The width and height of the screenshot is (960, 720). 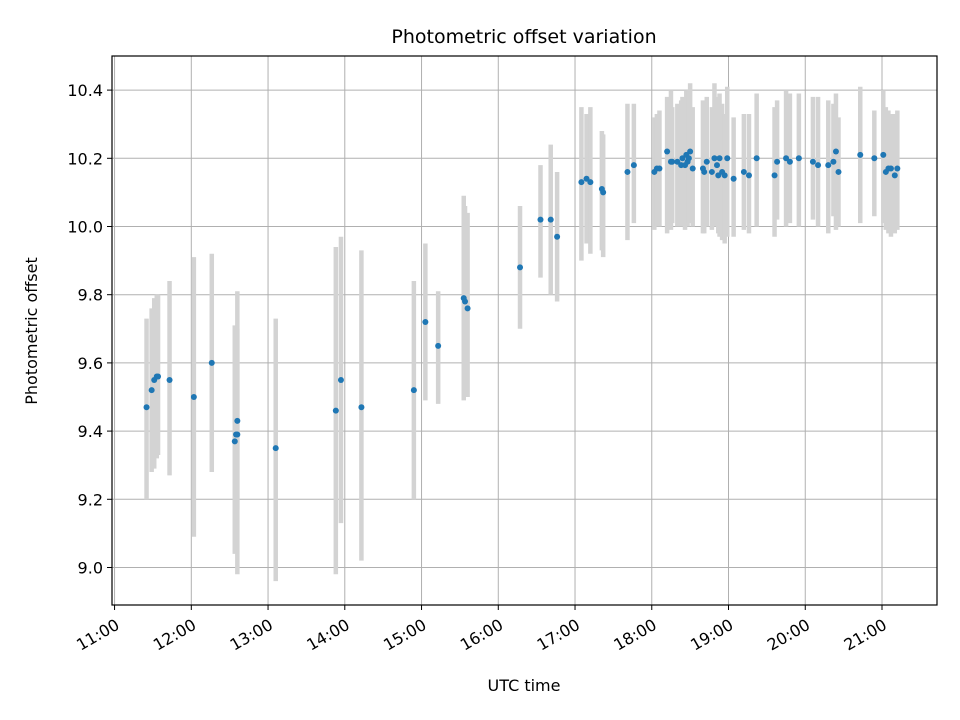 What do you see at coordinates (90, 363) in the screenshot?
I see `y-tick-label: 9.6` at bounding box center [90, 363].